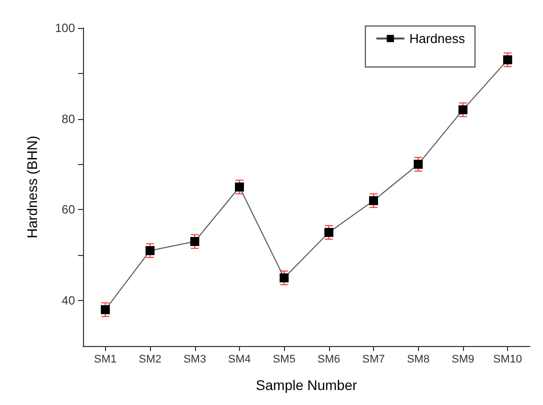  I want to click on x-tick-label: SM7, so click(373, 360).